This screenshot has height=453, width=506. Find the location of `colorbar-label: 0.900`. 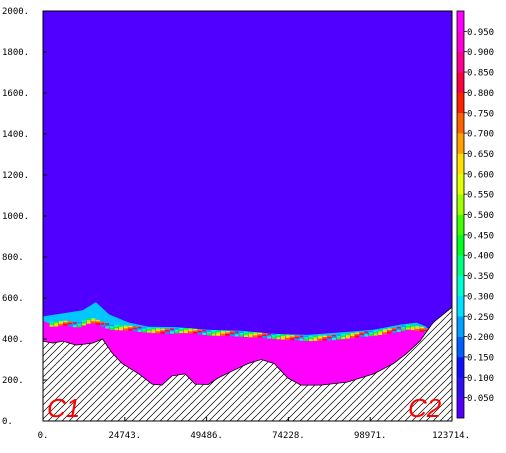

colorbar-label: 0.900 is located at coordinates (480, 53).